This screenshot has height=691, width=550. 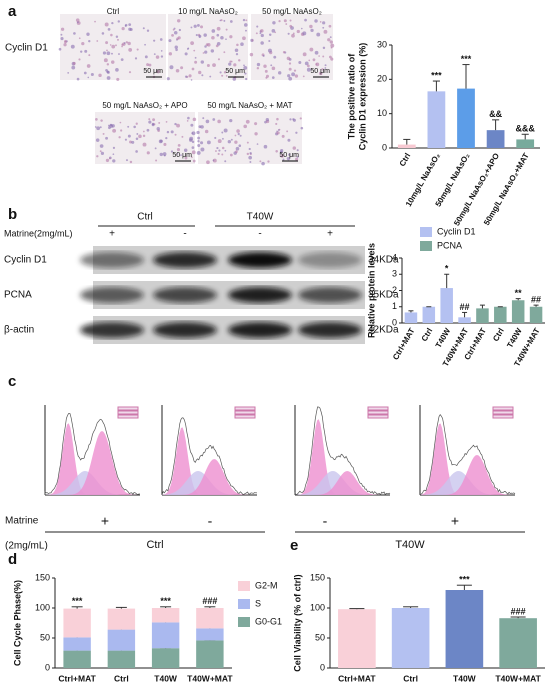 What do you see at coordinates (436, 75) in the screenshot?
I see `significance-label: ***` at bounding box center [436, 75].